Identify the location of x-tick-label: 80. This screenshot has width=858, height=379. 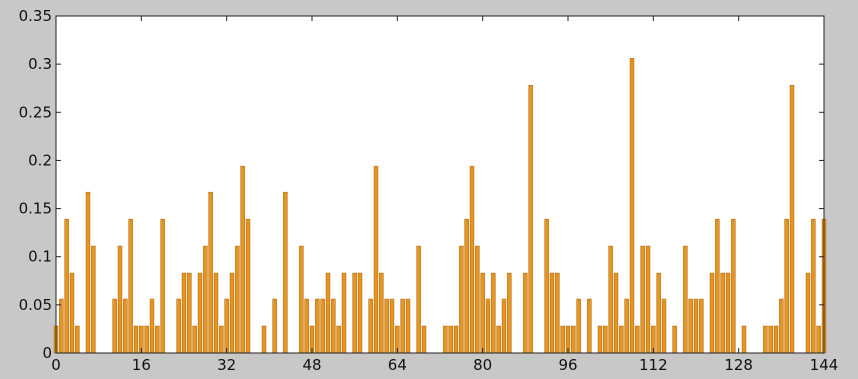
(482, 365).